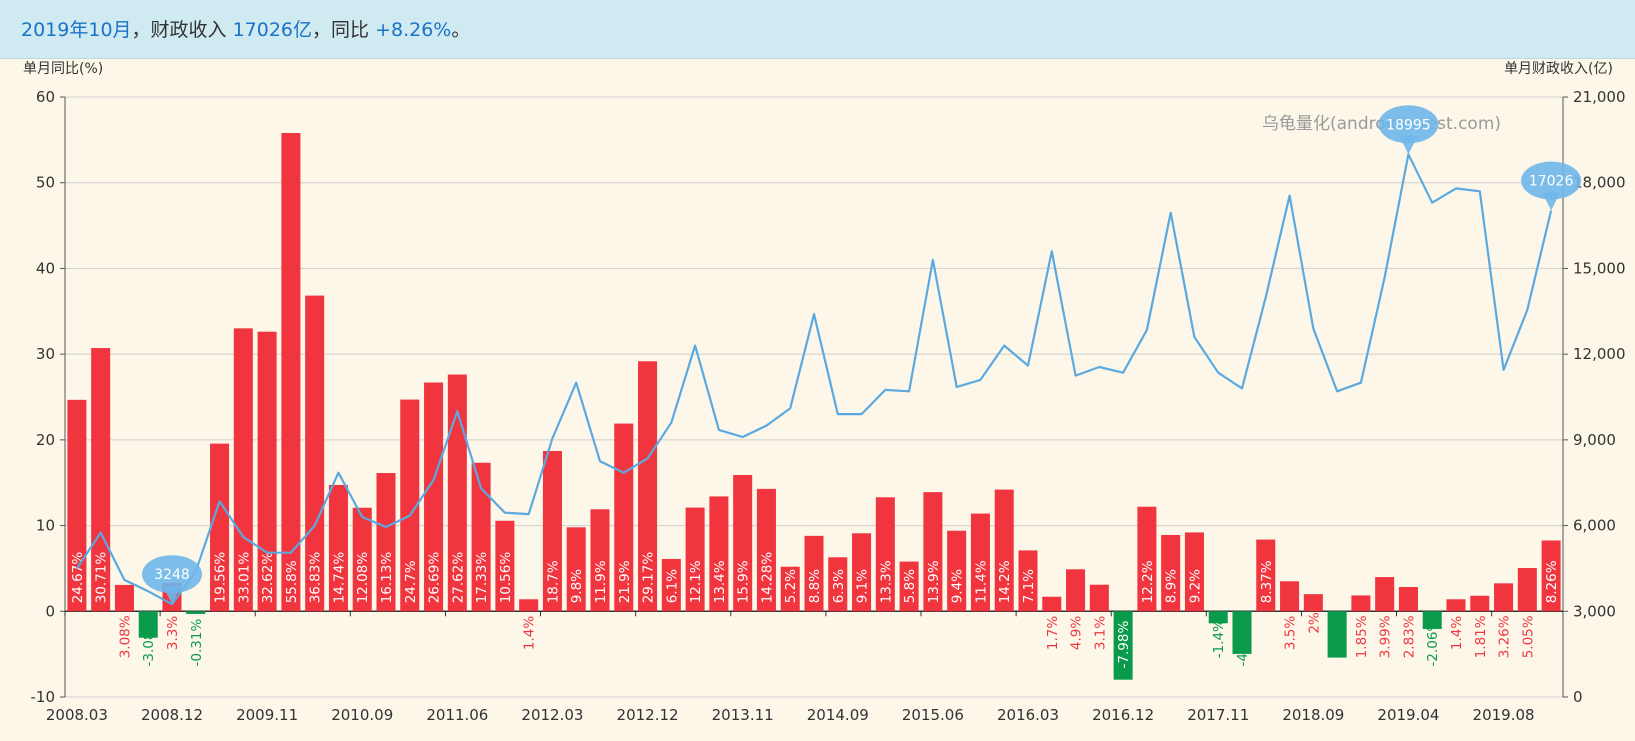 The width and height of the screenshot is (1635, 741). Describe the element at coordinates (934, 581) in the screenshot. I see `bar-label: 13.9%` at that location.